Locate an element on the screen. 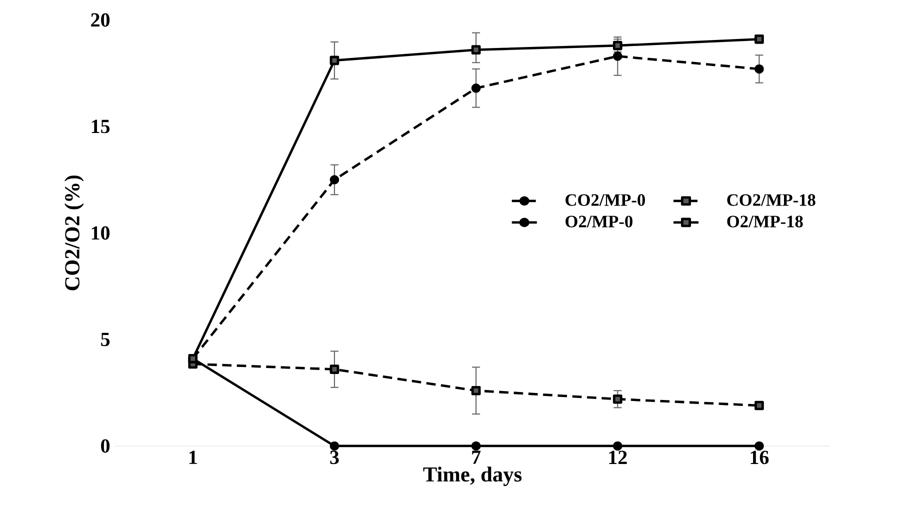 The height and width of the screenshot is (520, 900). legend-label: O2/MP-0 is located at coordinates (599, 222).